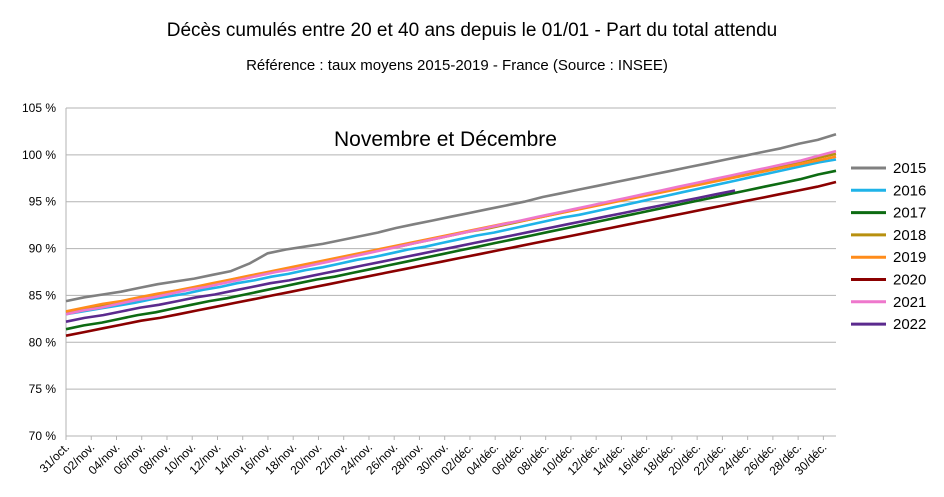  I want to click on y-tick-label: 85 %, so click(43, 295).